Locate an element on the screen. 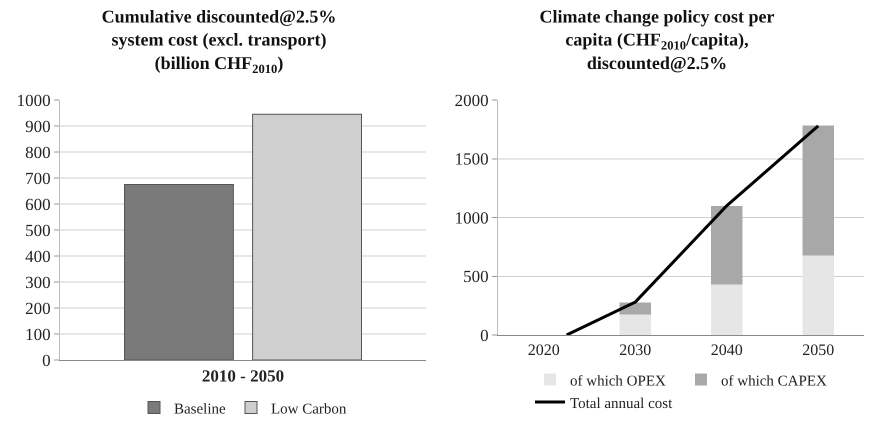  y-tick-label: 800 is located at coordinates (38, 152).